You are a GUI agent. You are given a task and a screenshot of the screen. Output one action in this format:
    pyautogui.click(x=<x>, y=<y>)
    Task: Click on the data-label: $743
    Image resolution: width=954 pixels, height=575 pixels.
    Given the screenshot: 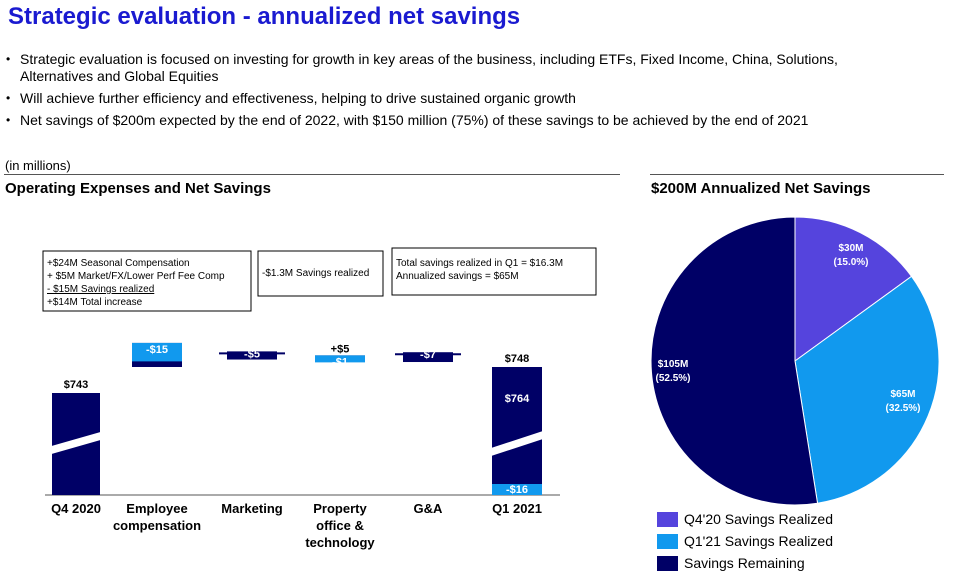 What is the action you would take?
    pyautogui.click(x=76, y=385)
    